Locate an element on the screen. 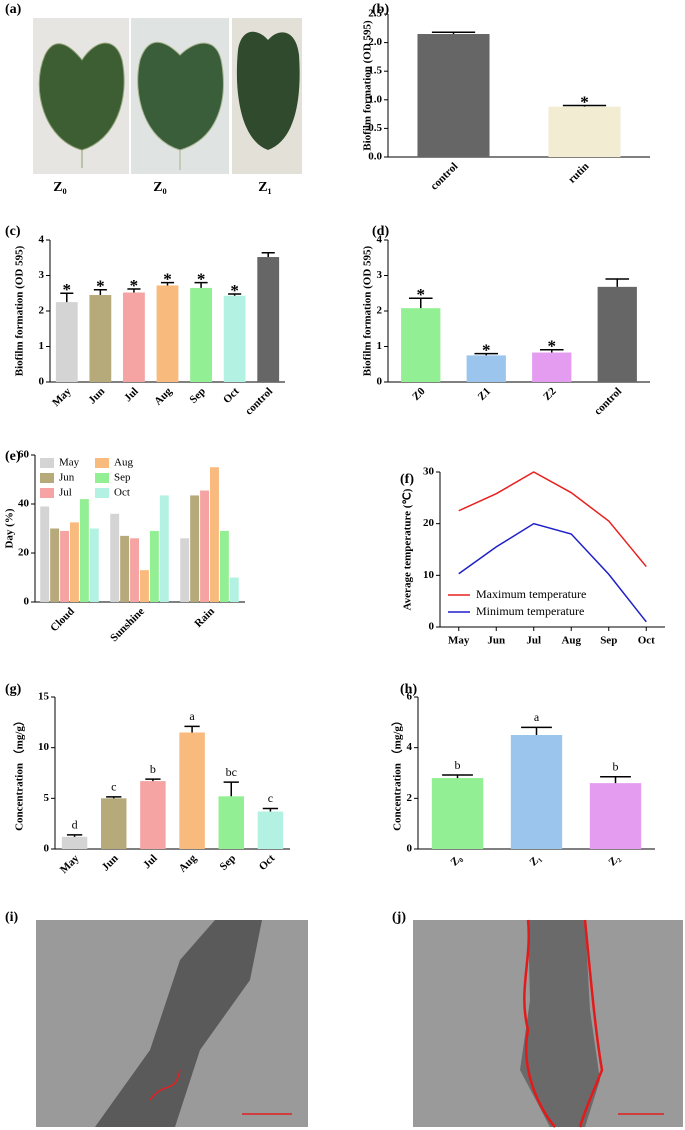 This screenshot has width=685, height=1130. annotation: b is located at coordinates (458, 765).